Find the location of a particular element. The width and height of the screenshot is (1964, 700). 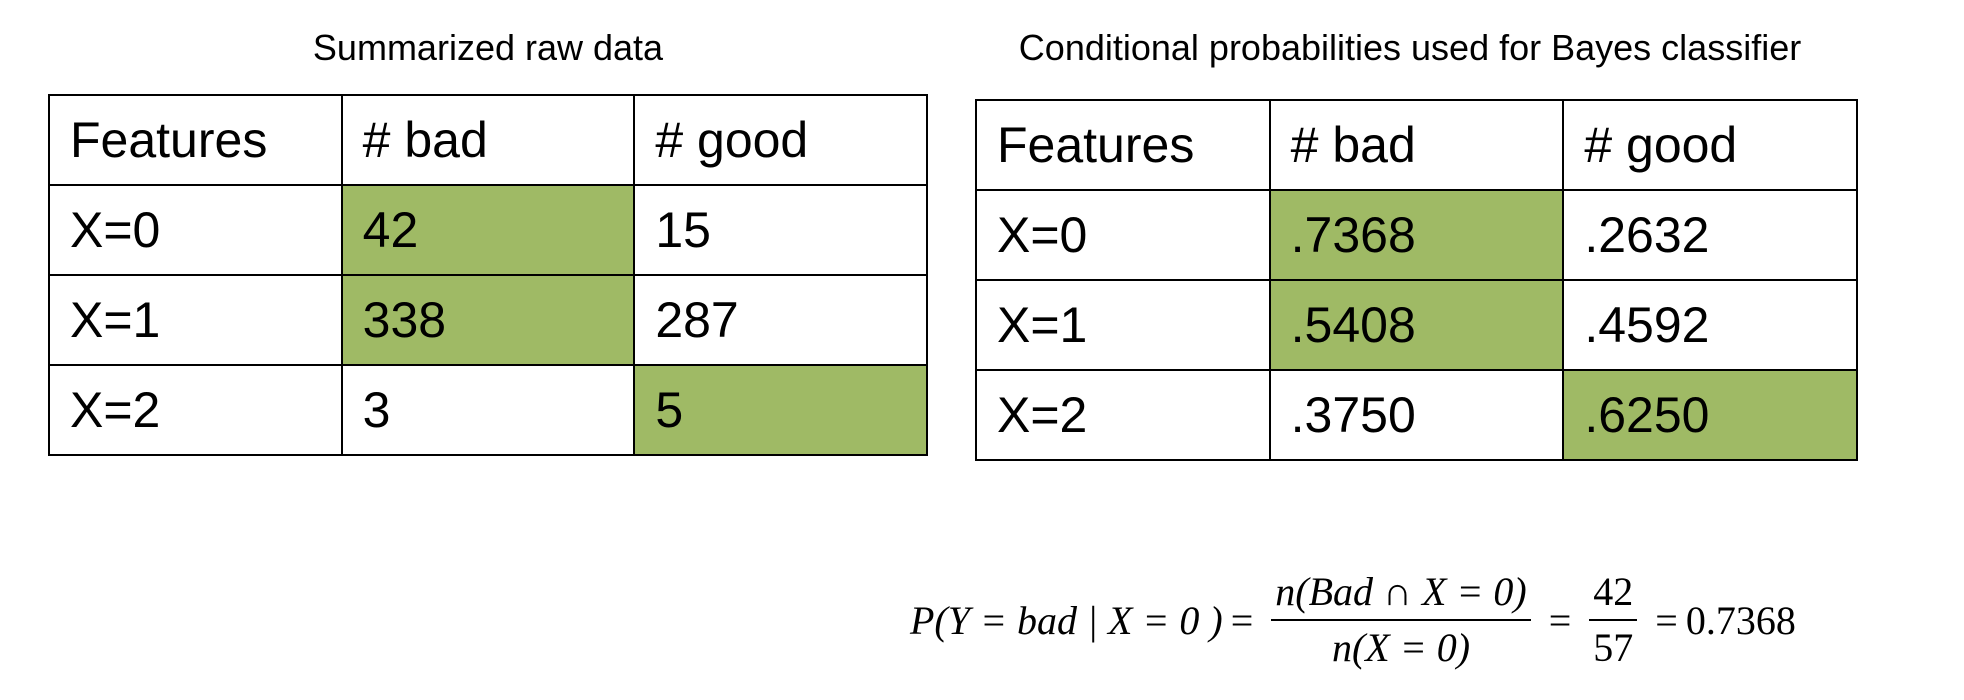

numeric-fraction: 42 57 is located at coordinates (1613, 620).